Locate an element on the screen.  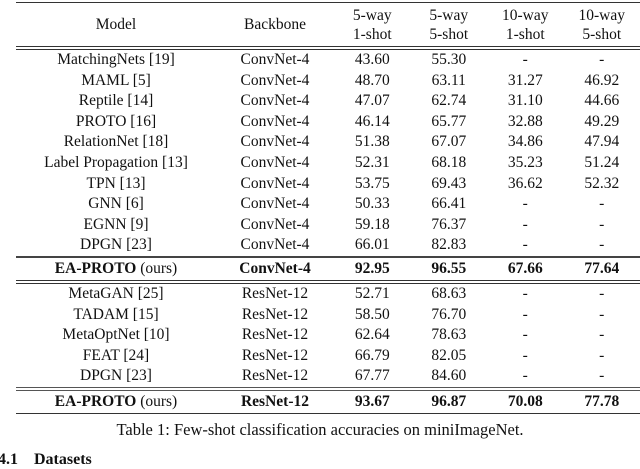
value-cell: 82.83 is located at coordinates (449, 246).